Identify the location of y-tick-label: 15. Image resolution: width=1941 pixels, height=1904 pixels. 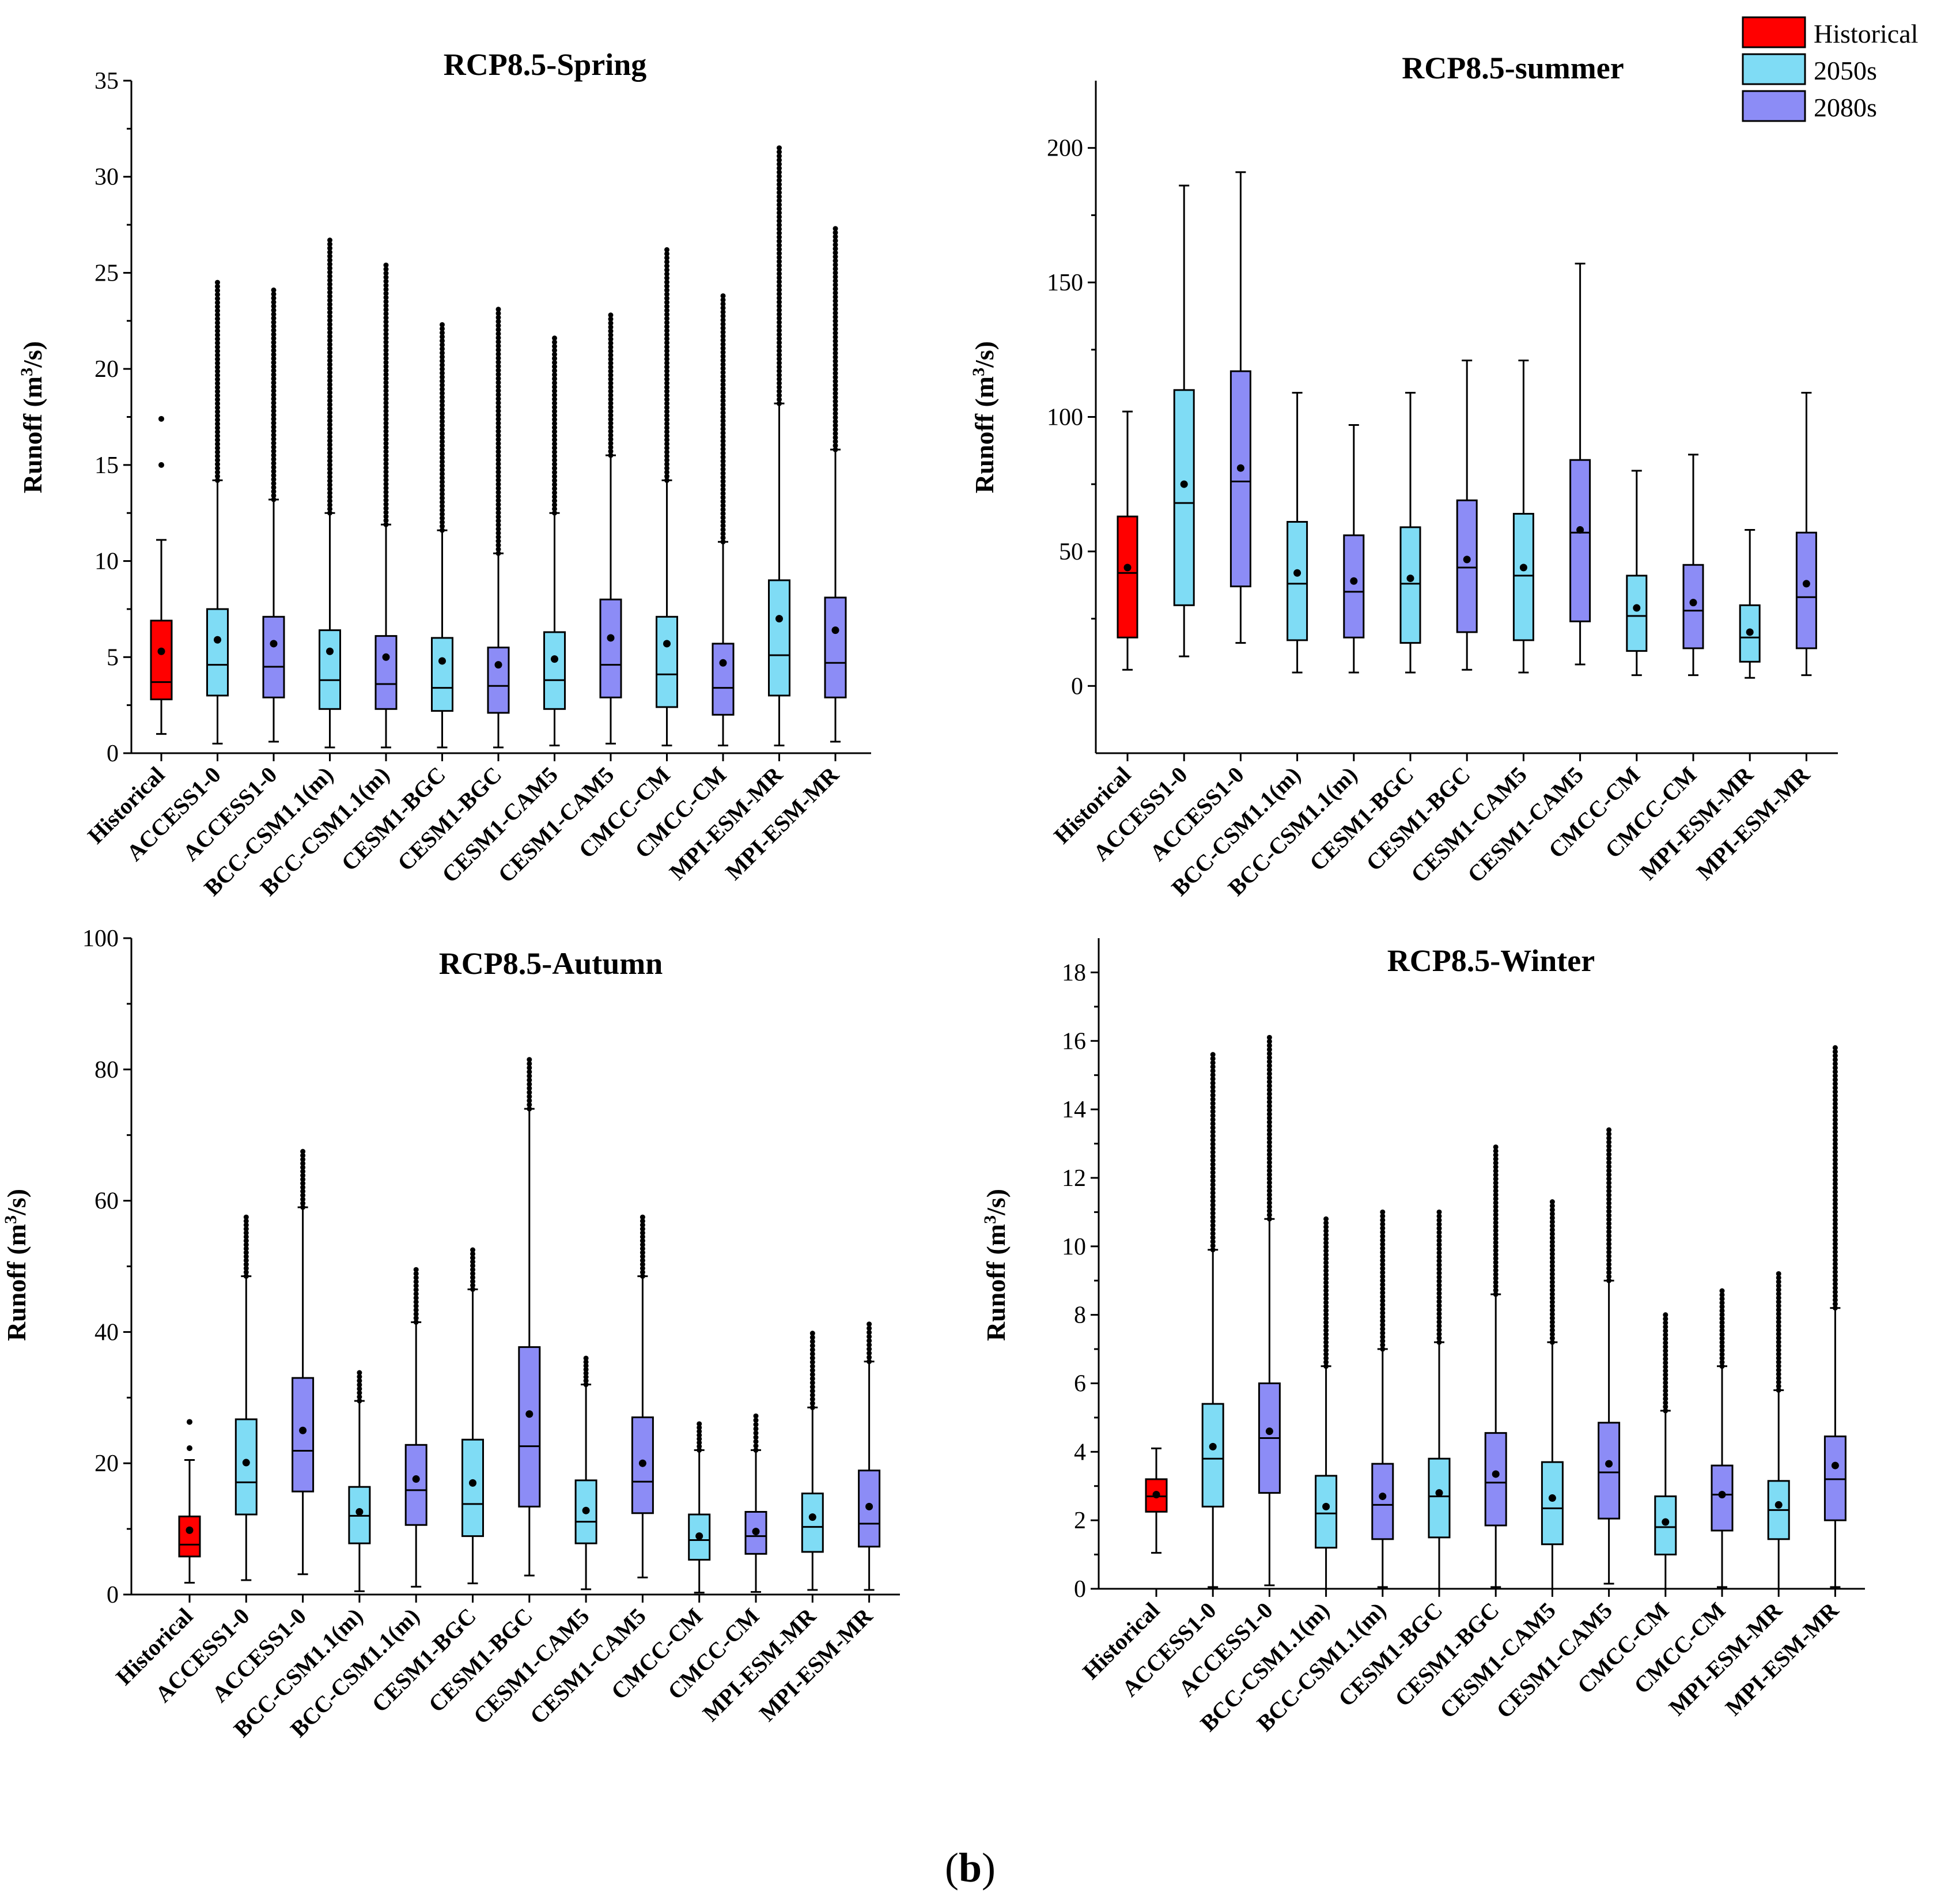
(106, 465).